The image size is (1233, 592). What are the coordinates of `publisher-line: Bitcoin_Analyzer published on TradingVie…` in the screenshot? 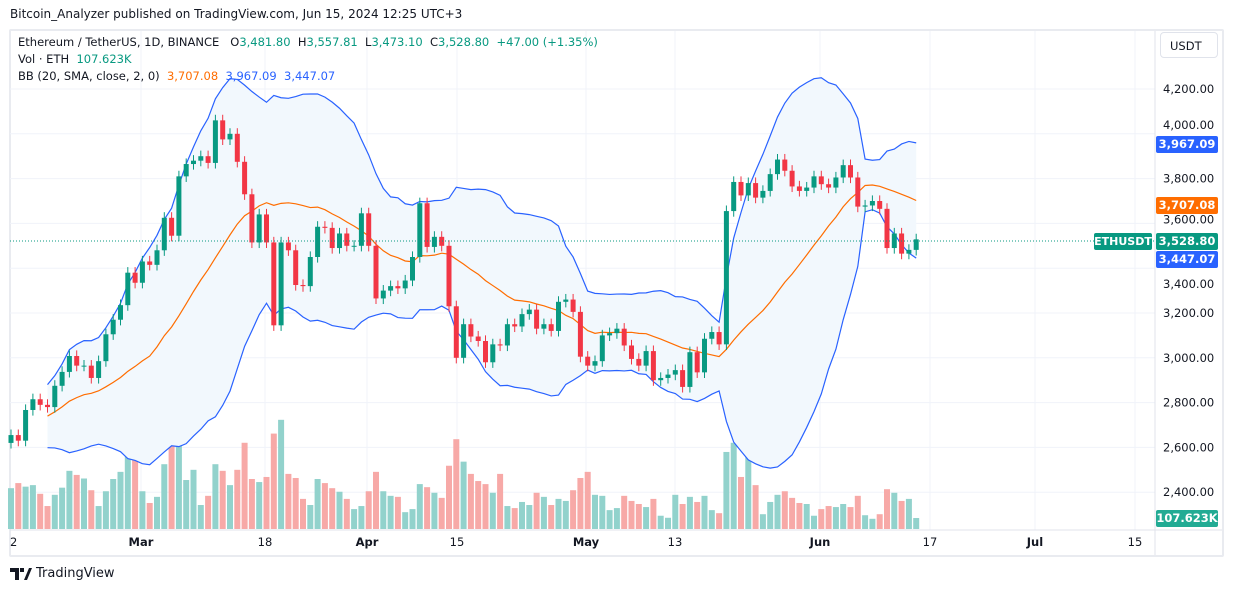 It's located at (236, 14).